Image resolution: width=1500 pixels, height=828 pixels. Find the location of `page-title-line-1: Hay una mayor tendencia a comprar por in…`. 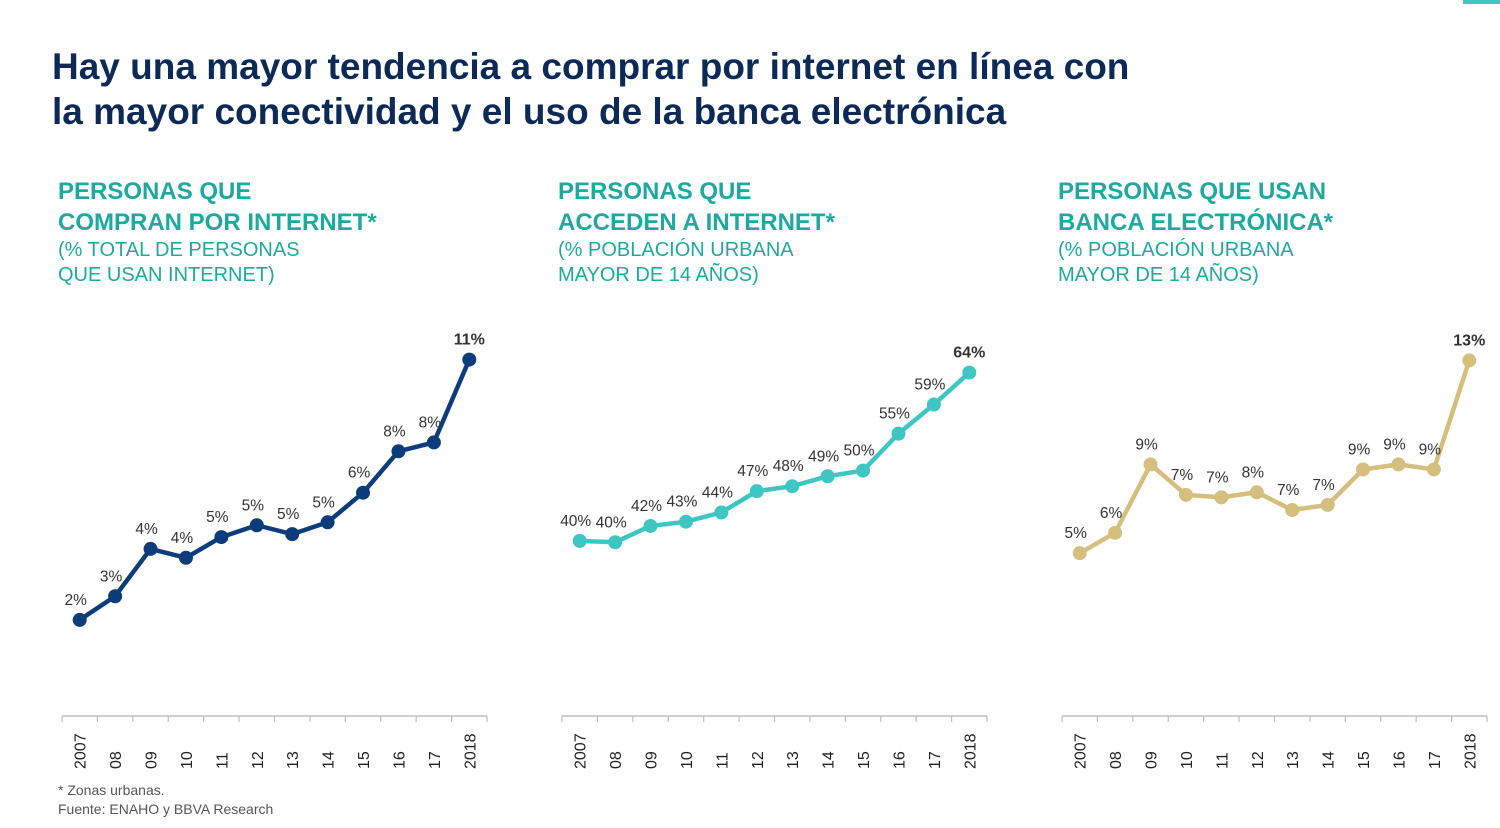

page-title-line-1: Hay una mayor tendencia a comprar por in… is located at coordinates (591, 66).